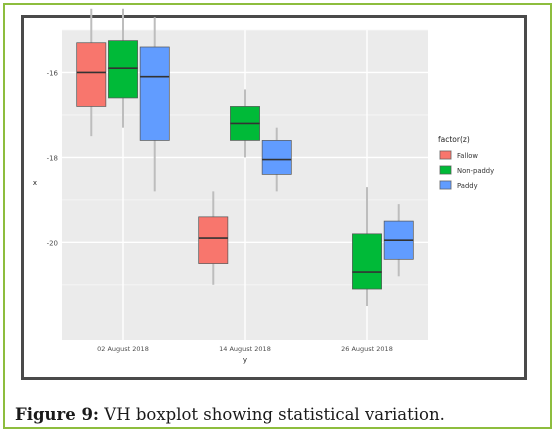 The height and width of the screenshot is (435, 560). Describe the element at coordinates (57, 414) in the screenshot. I see `figure-label: Figure 9:` at that location.